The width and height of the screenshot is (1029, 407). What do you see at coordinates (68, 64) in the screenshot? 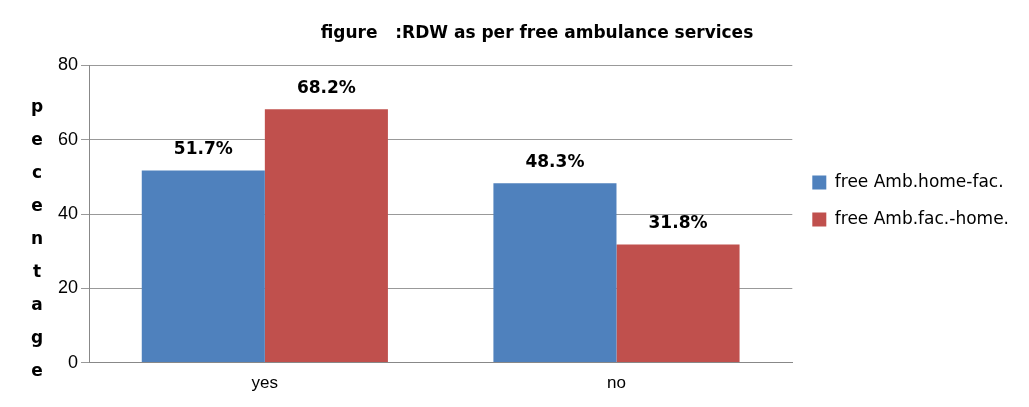
I see `y-tick-label: 80` at bounding box center [68, 64].